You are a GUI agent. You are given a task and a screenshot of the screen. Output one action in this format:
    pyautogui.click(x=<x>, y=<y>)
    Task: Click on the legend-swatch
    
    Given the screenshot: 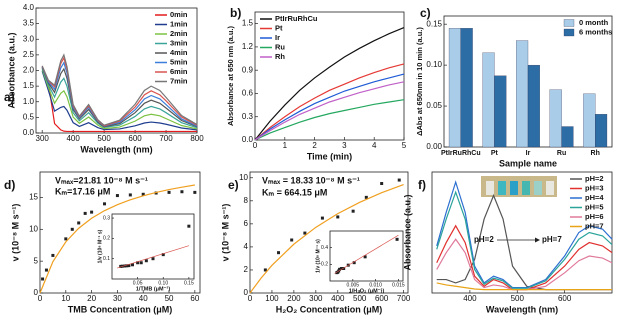 What is the action you would take?
    pyautogui.click(x=569, y=32)
    